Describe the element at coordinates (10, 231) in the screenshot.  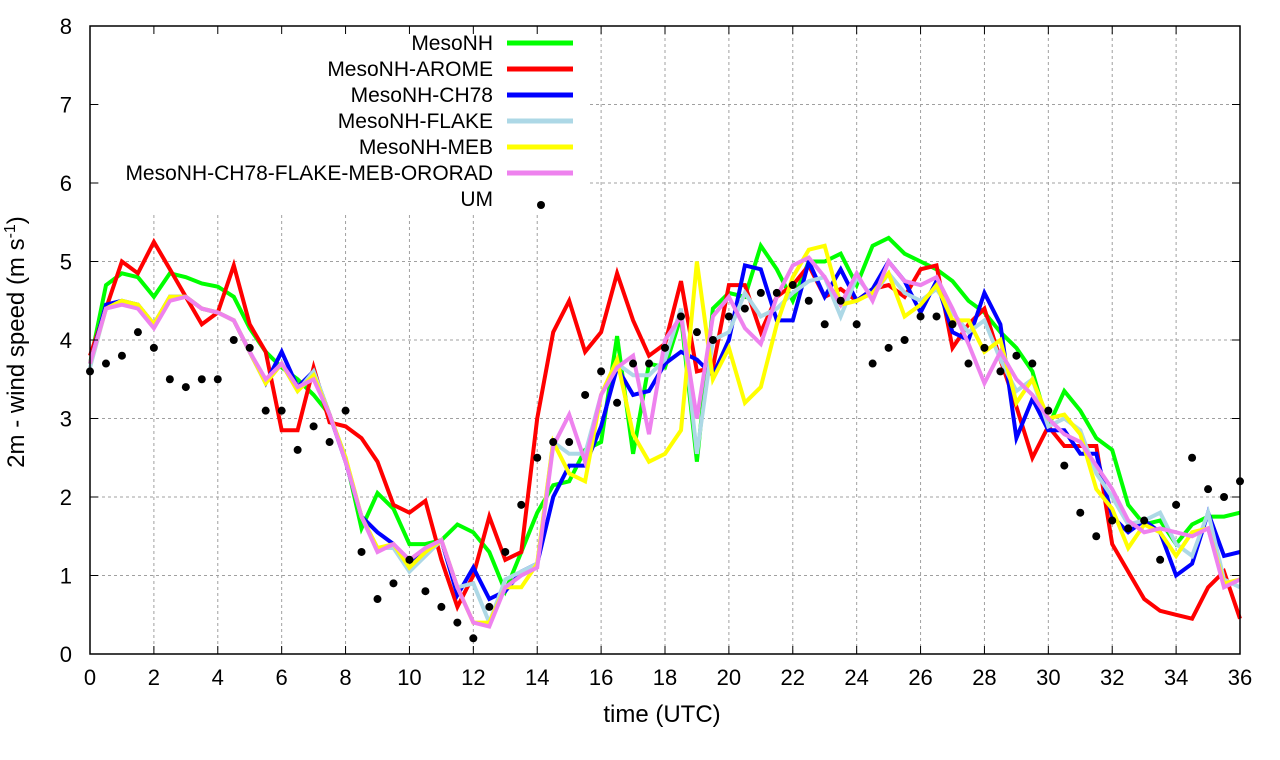
I see `y-axis-label-superscript: -1` at that location.